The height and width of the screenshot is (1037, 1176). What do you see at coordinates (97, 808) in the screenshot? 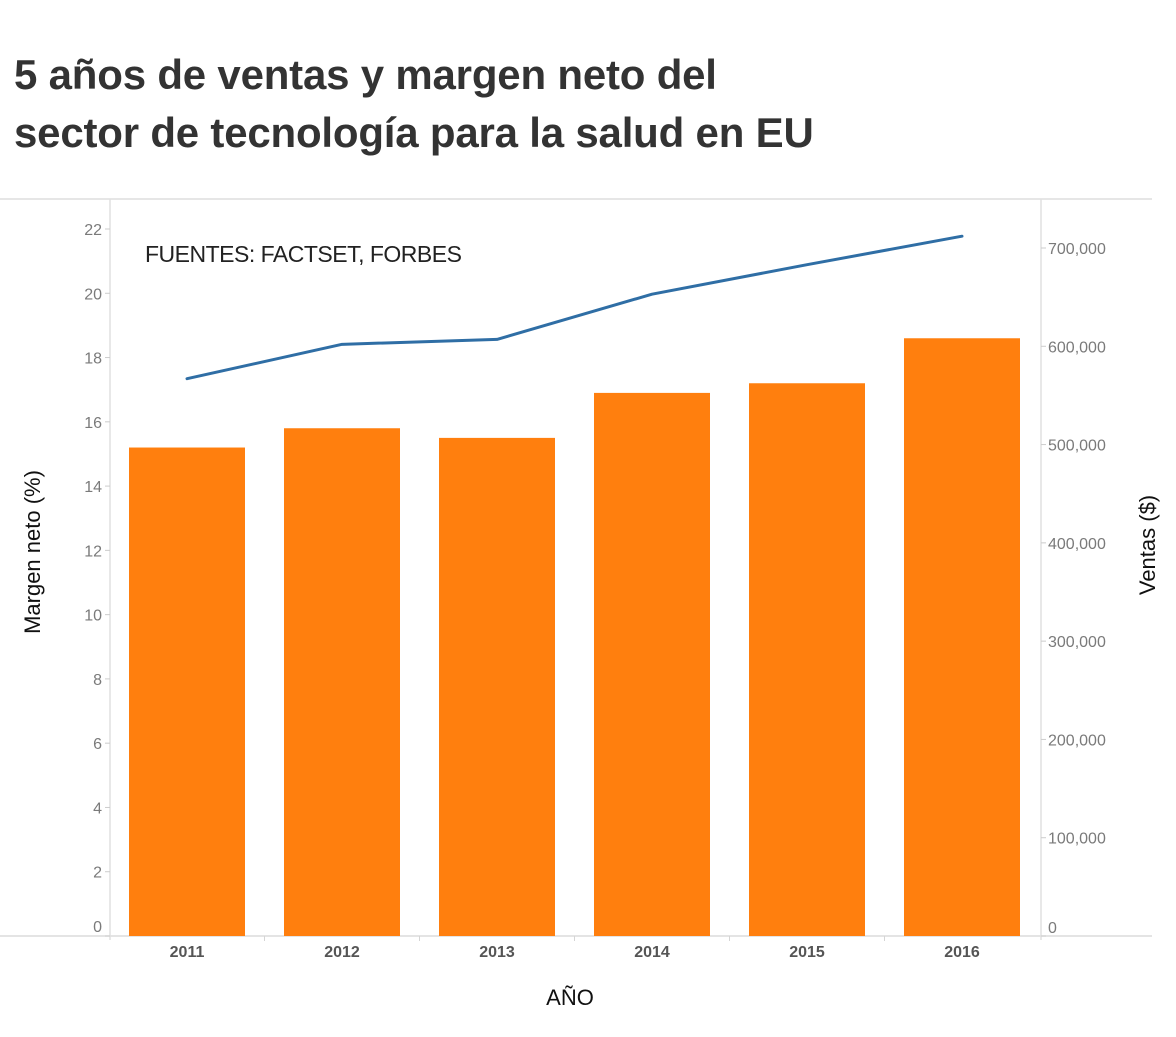
I see `left-tick-label: 4` at bounding box center [97, 808].